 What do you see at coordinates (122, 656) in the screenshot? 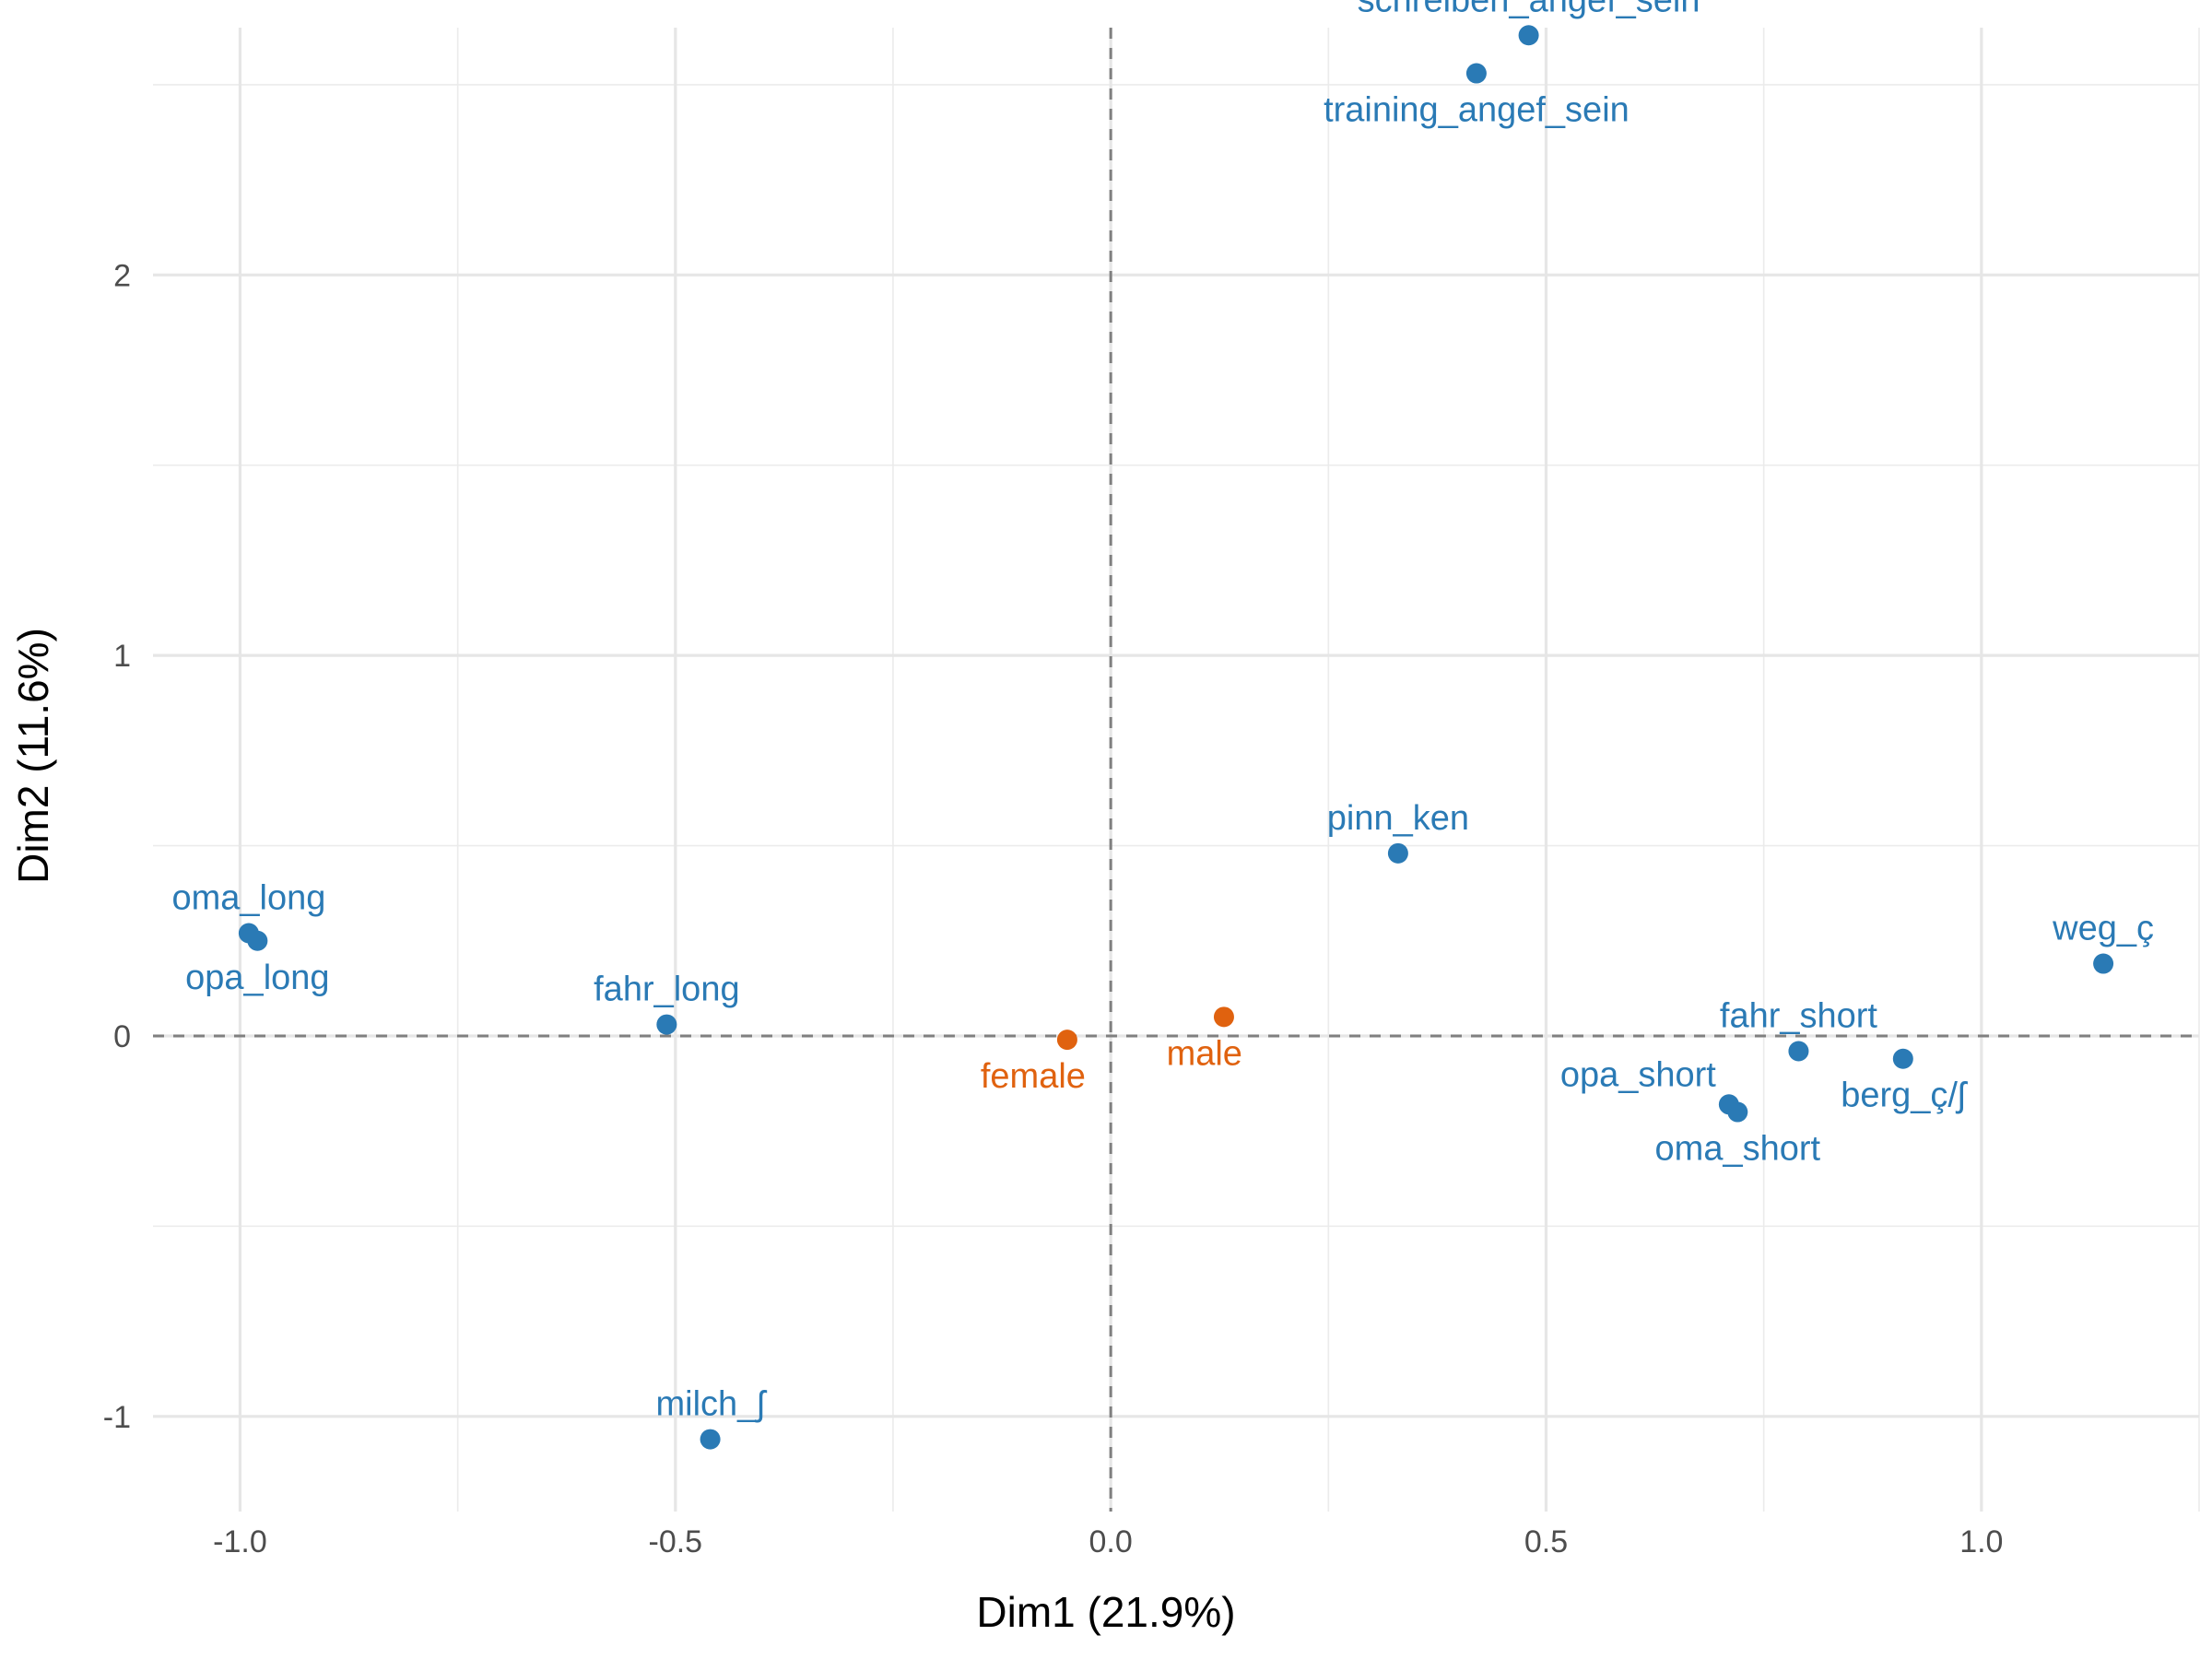
I see `y-tick-label: 1` at bounding box center [122, 656].